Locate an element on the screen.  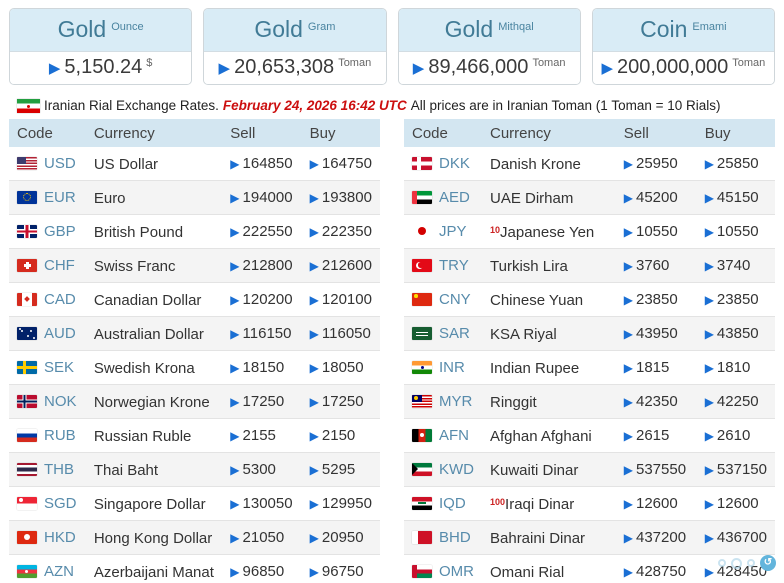
currency-row-aud: AUD Australian Dollar ▶ 116150 ▶ 116050 is located at coordinates (194, 333).